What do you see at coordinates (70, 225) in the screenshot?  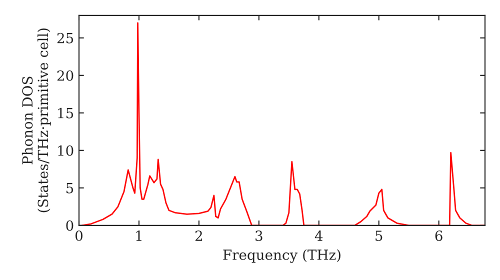 I see `y-tick-label: 0` at bounding box center [70, 225].